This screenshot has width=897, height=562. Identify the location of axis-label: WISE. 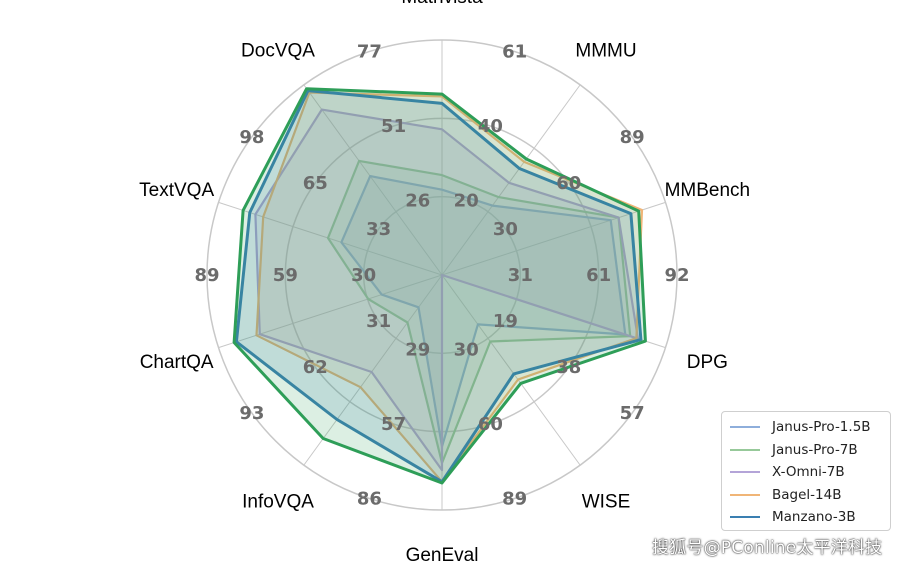
(606, 502).